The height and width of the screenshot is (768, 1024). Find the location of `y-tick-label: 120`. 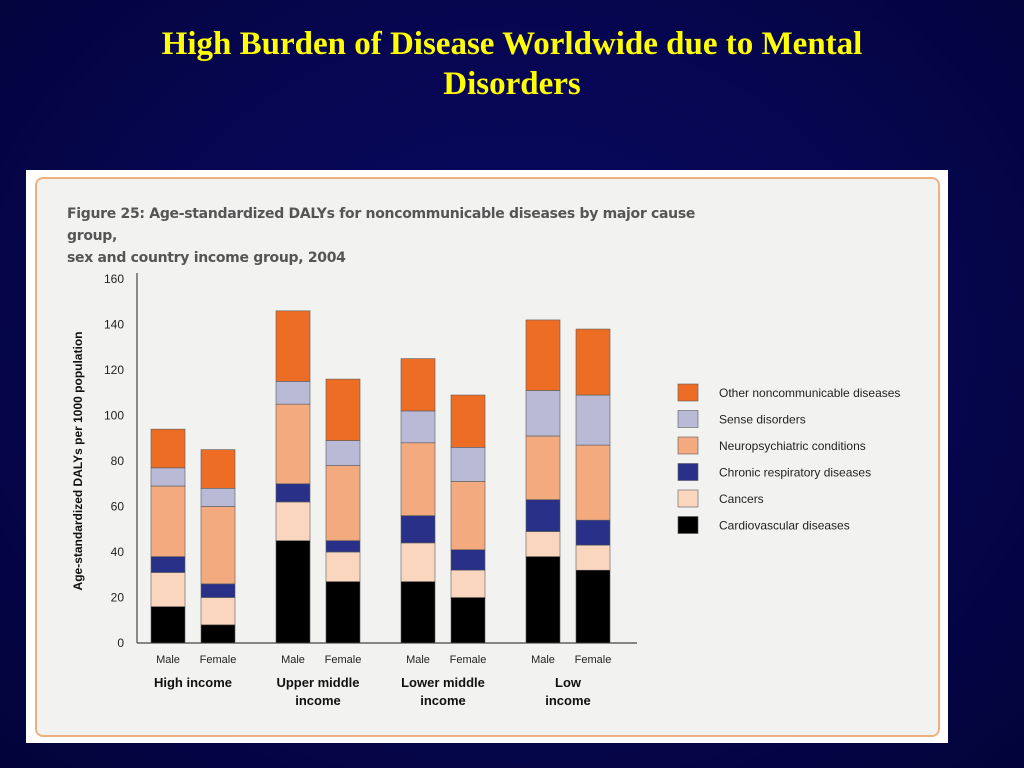

y-tick-label: 120 is located at coordinates (114, 370).